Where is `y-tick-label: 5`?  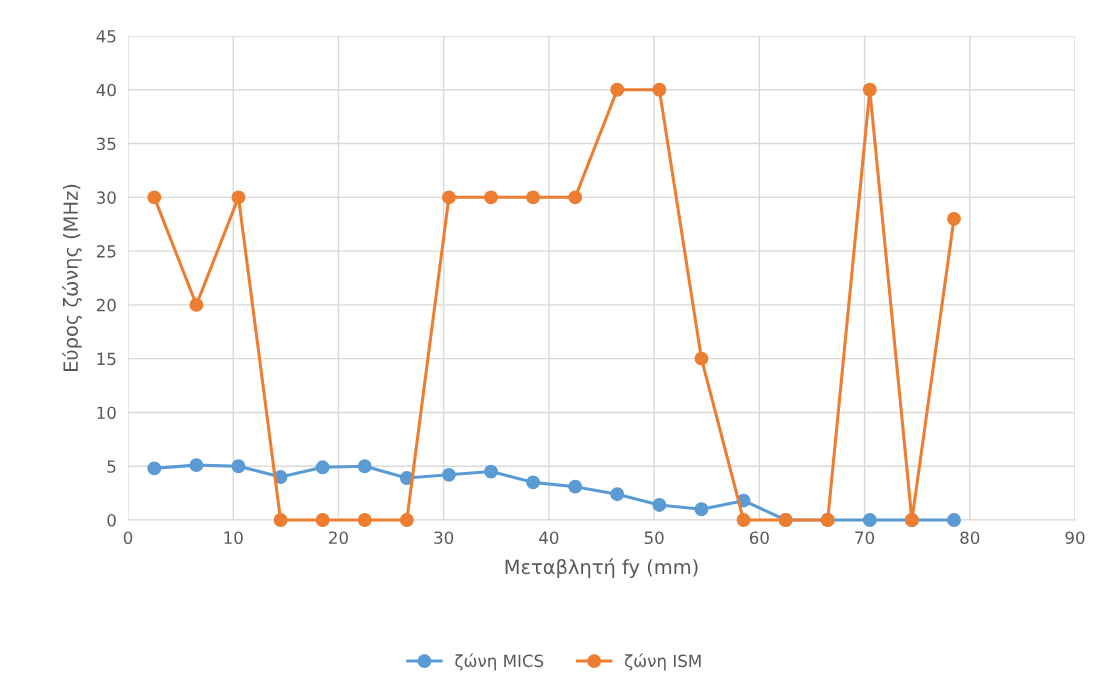 y-tick-label: 5 is located at coordinates (111, 466).